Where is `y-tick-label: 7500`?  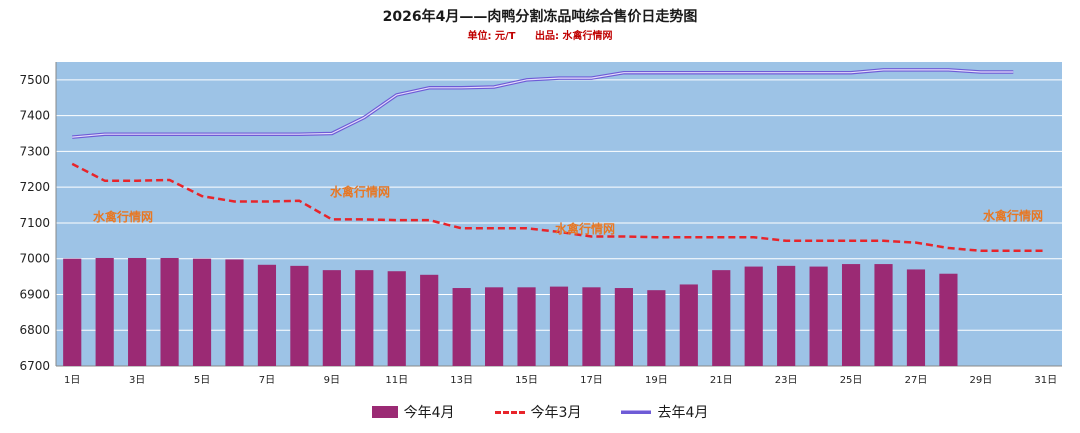 y-tick-label: 7500 is located at coordinates (34, 80).